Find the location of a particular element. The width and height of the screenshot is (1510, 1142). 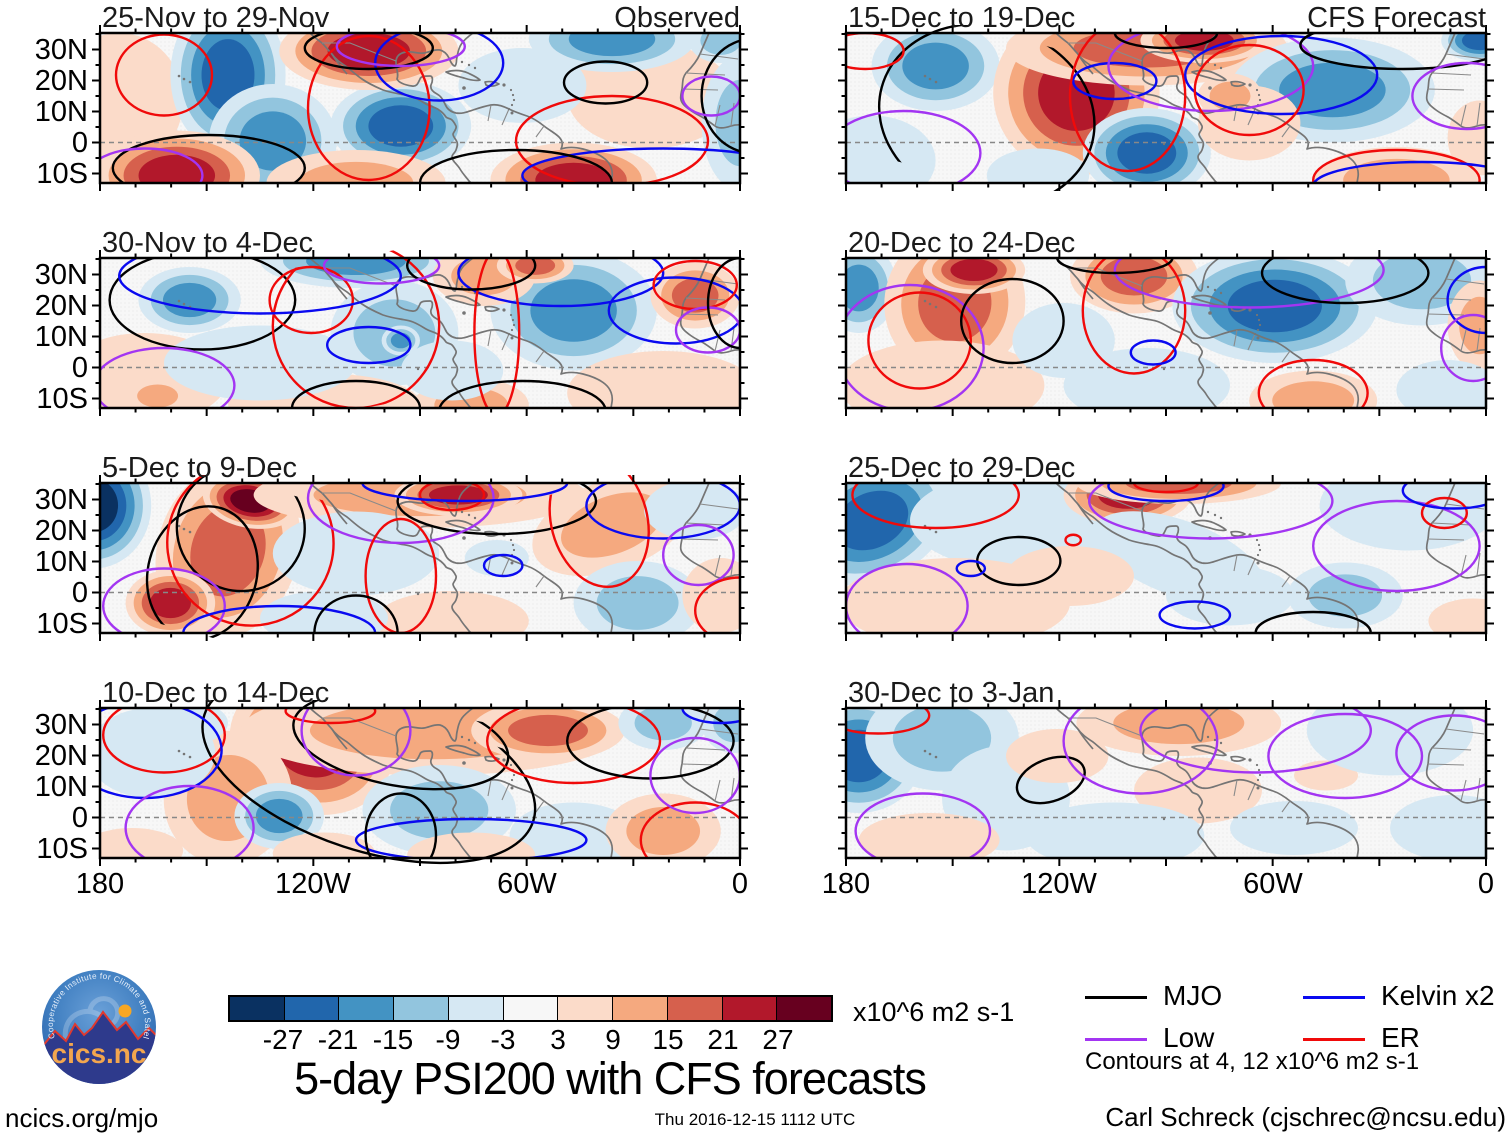

lat-label-10s-row1: 10S is located at coordinates (62, 398).